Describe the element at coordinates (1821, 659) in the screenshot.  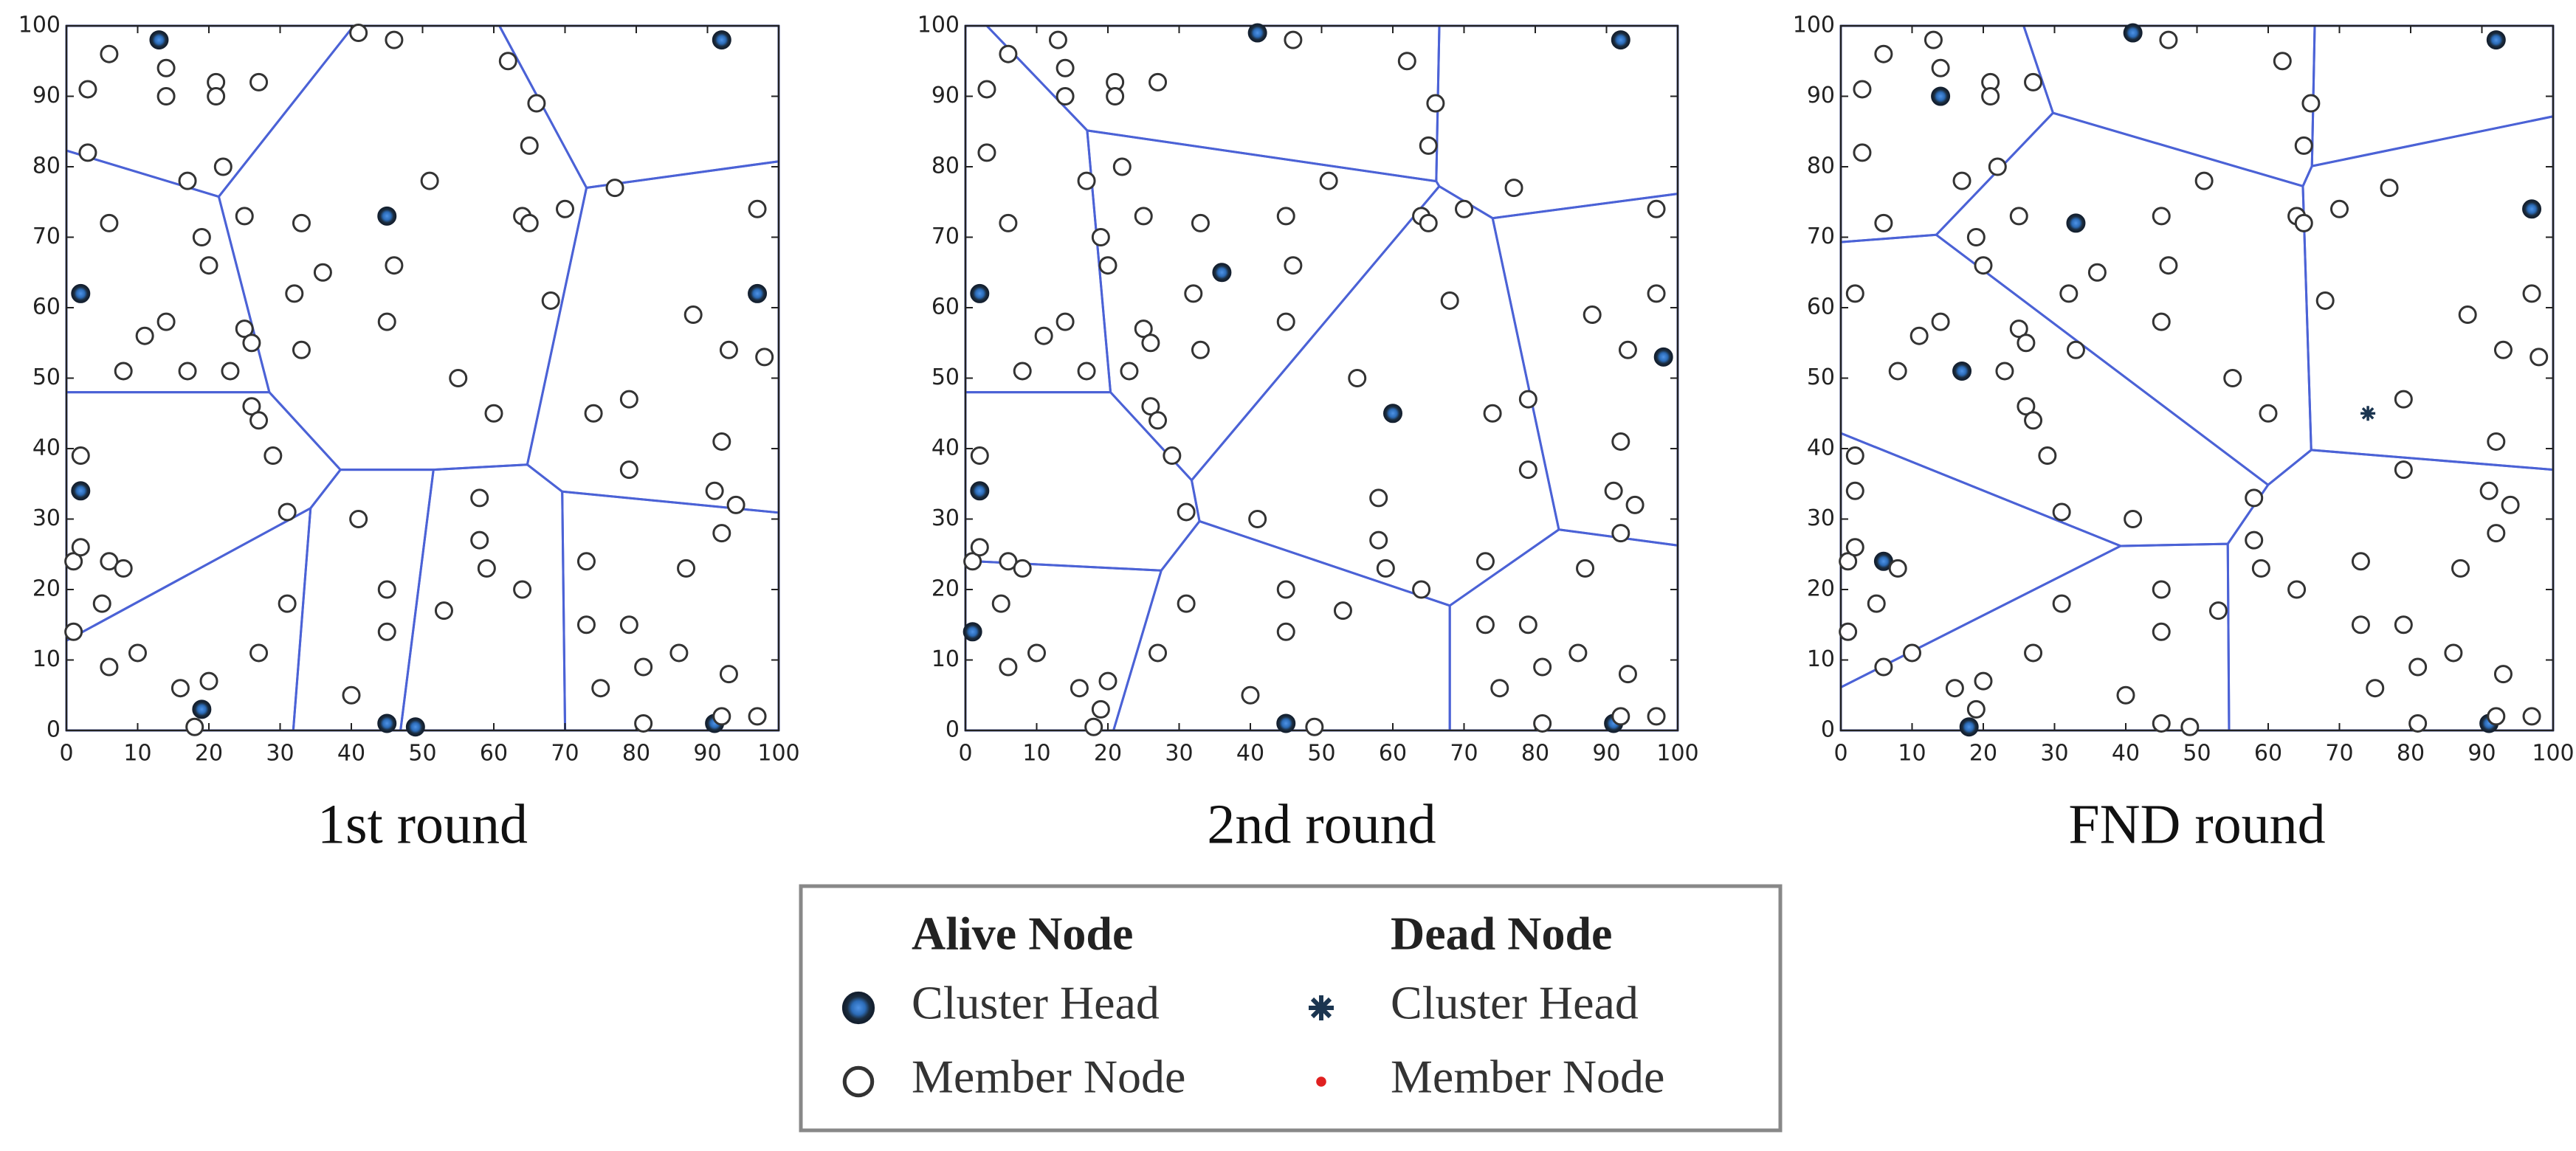
I see `y-tick-label: 10` at that location.